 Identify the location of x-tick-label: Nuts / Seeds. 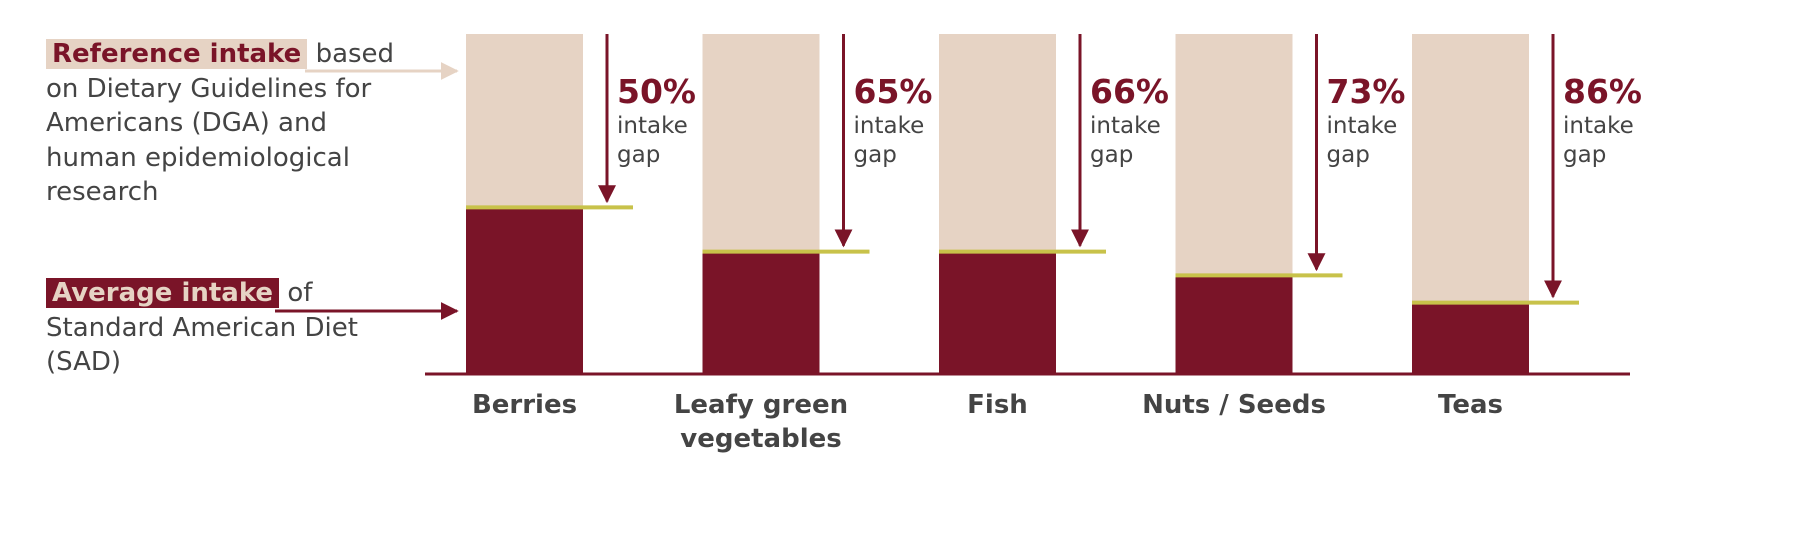
(1234, 405).